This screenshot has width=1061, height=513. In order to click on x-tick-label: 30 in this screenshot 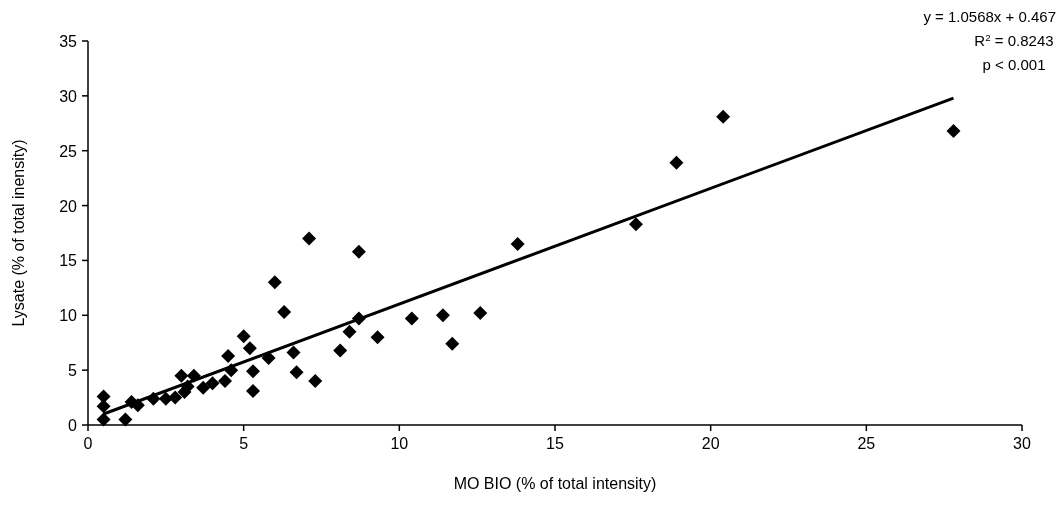, I will do `click(1022, 443)`.